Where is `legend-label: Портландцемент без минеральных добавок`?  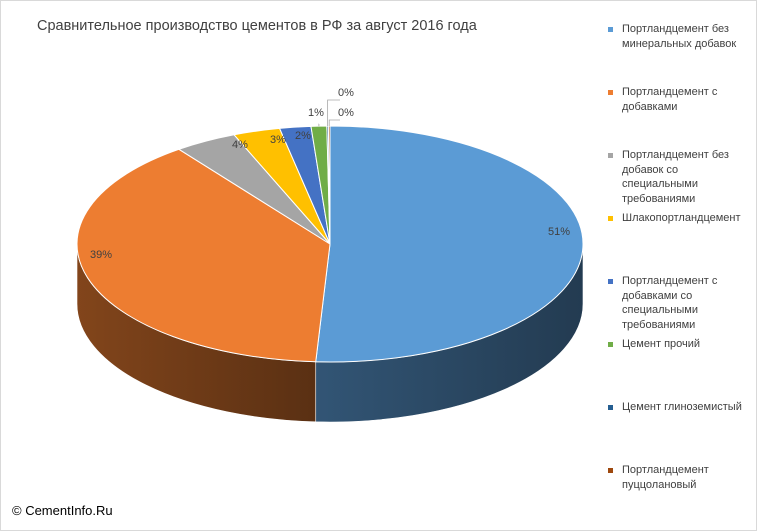
legend-label: Портландцемент без минеральных добавок is located at coordinates (679, 36).